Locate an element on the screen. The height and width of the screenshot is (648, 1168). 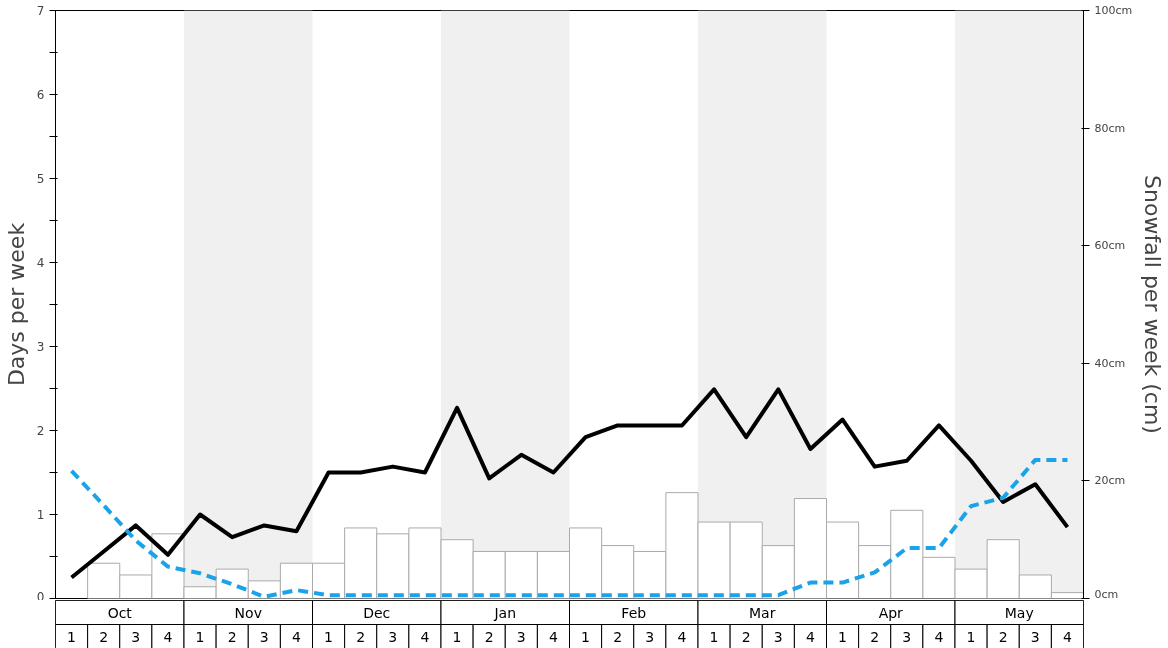
text: Dec is located at coordinates (377, 612).